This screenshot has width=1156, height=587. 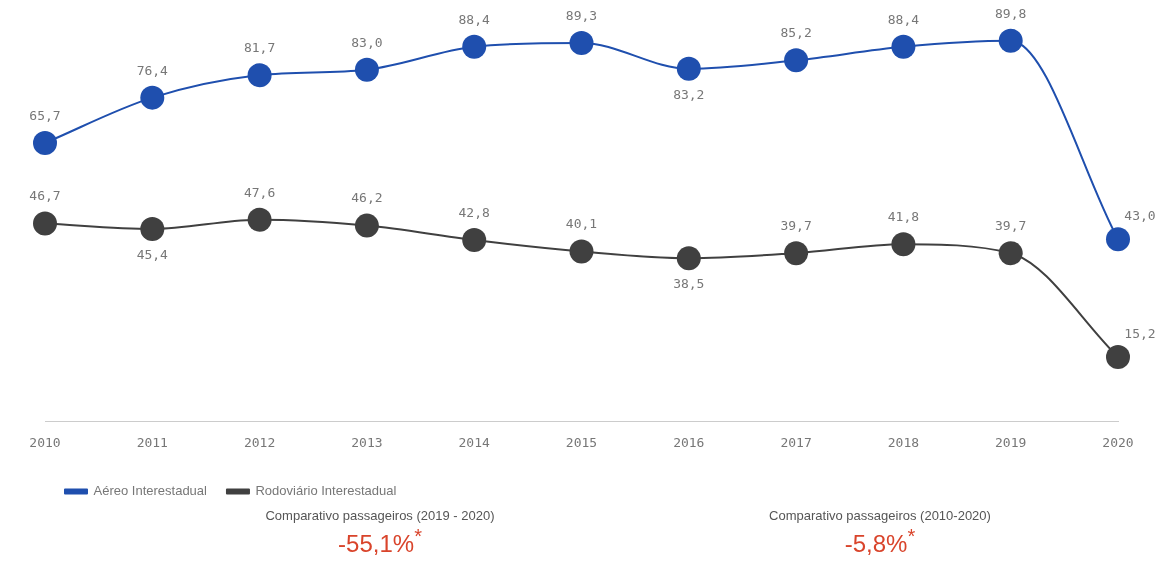 What do you see at coordinates (880, 541) in the screenshot?
I see `text: -5,8%$^{*}$` at bounding box center [880, 541].